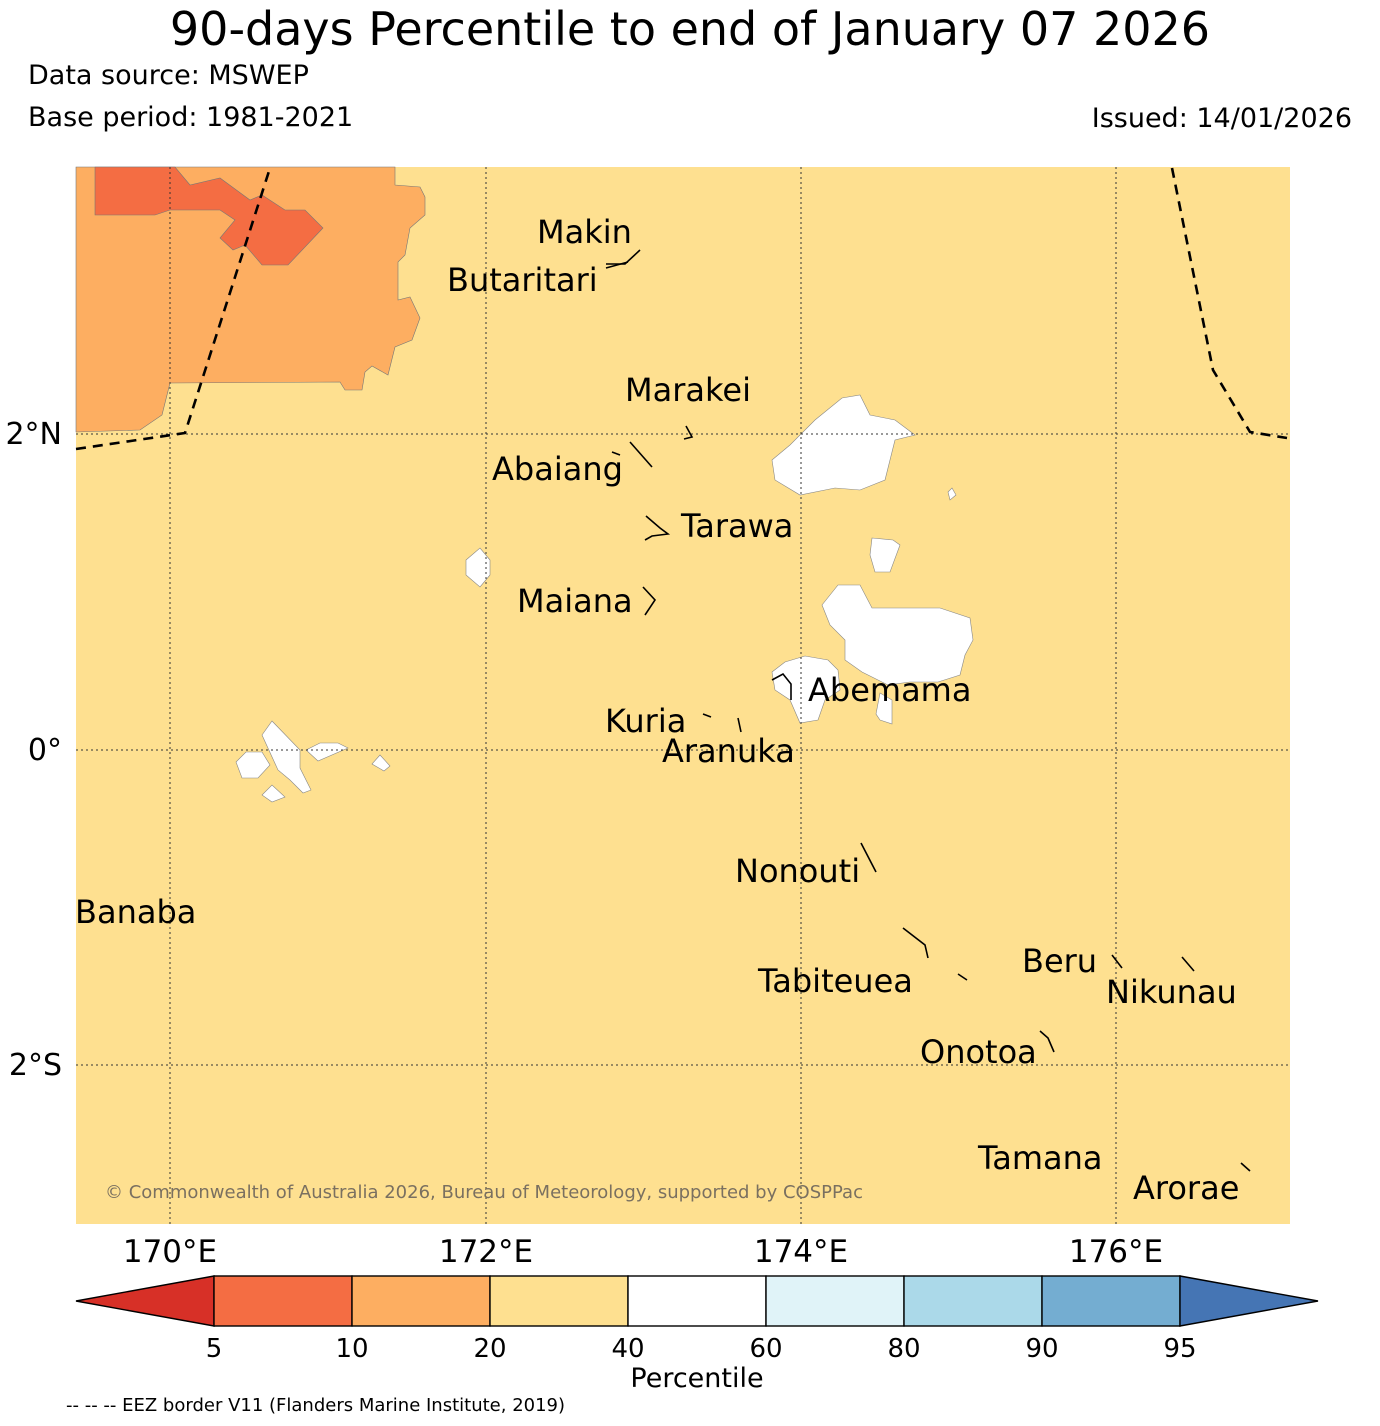 The height and width of the screenshot is (1426, 1380). I want to click on colorbar-title: Percentile, so click(696, 1378).